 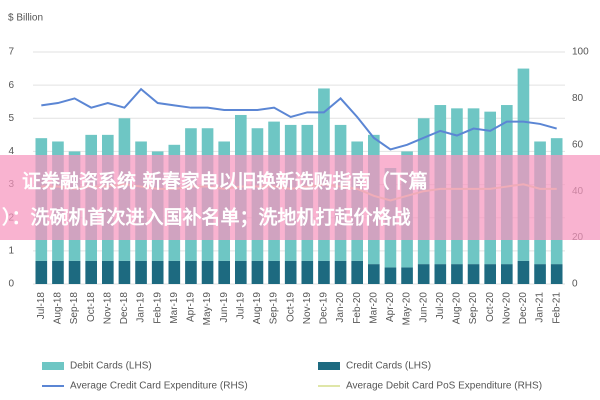 What do you see at coordinates (575, 284) in the screenshot?
I see `y2-tick-label: 0` at bounding box center [575, 284].